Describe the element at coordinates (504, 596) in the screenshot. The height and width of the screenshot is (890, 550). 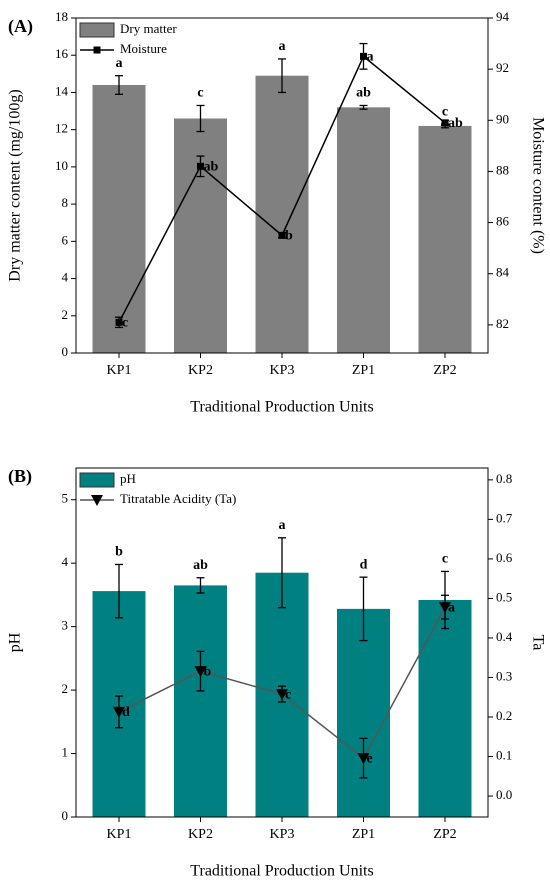
I see `y2-tick-label: 0.5` at that location.